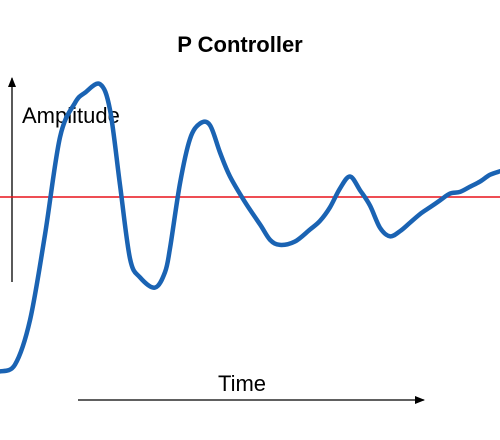 This screenshot has width=500, height=440. I want to click on x-axis-label: Time, so click(242, 383).